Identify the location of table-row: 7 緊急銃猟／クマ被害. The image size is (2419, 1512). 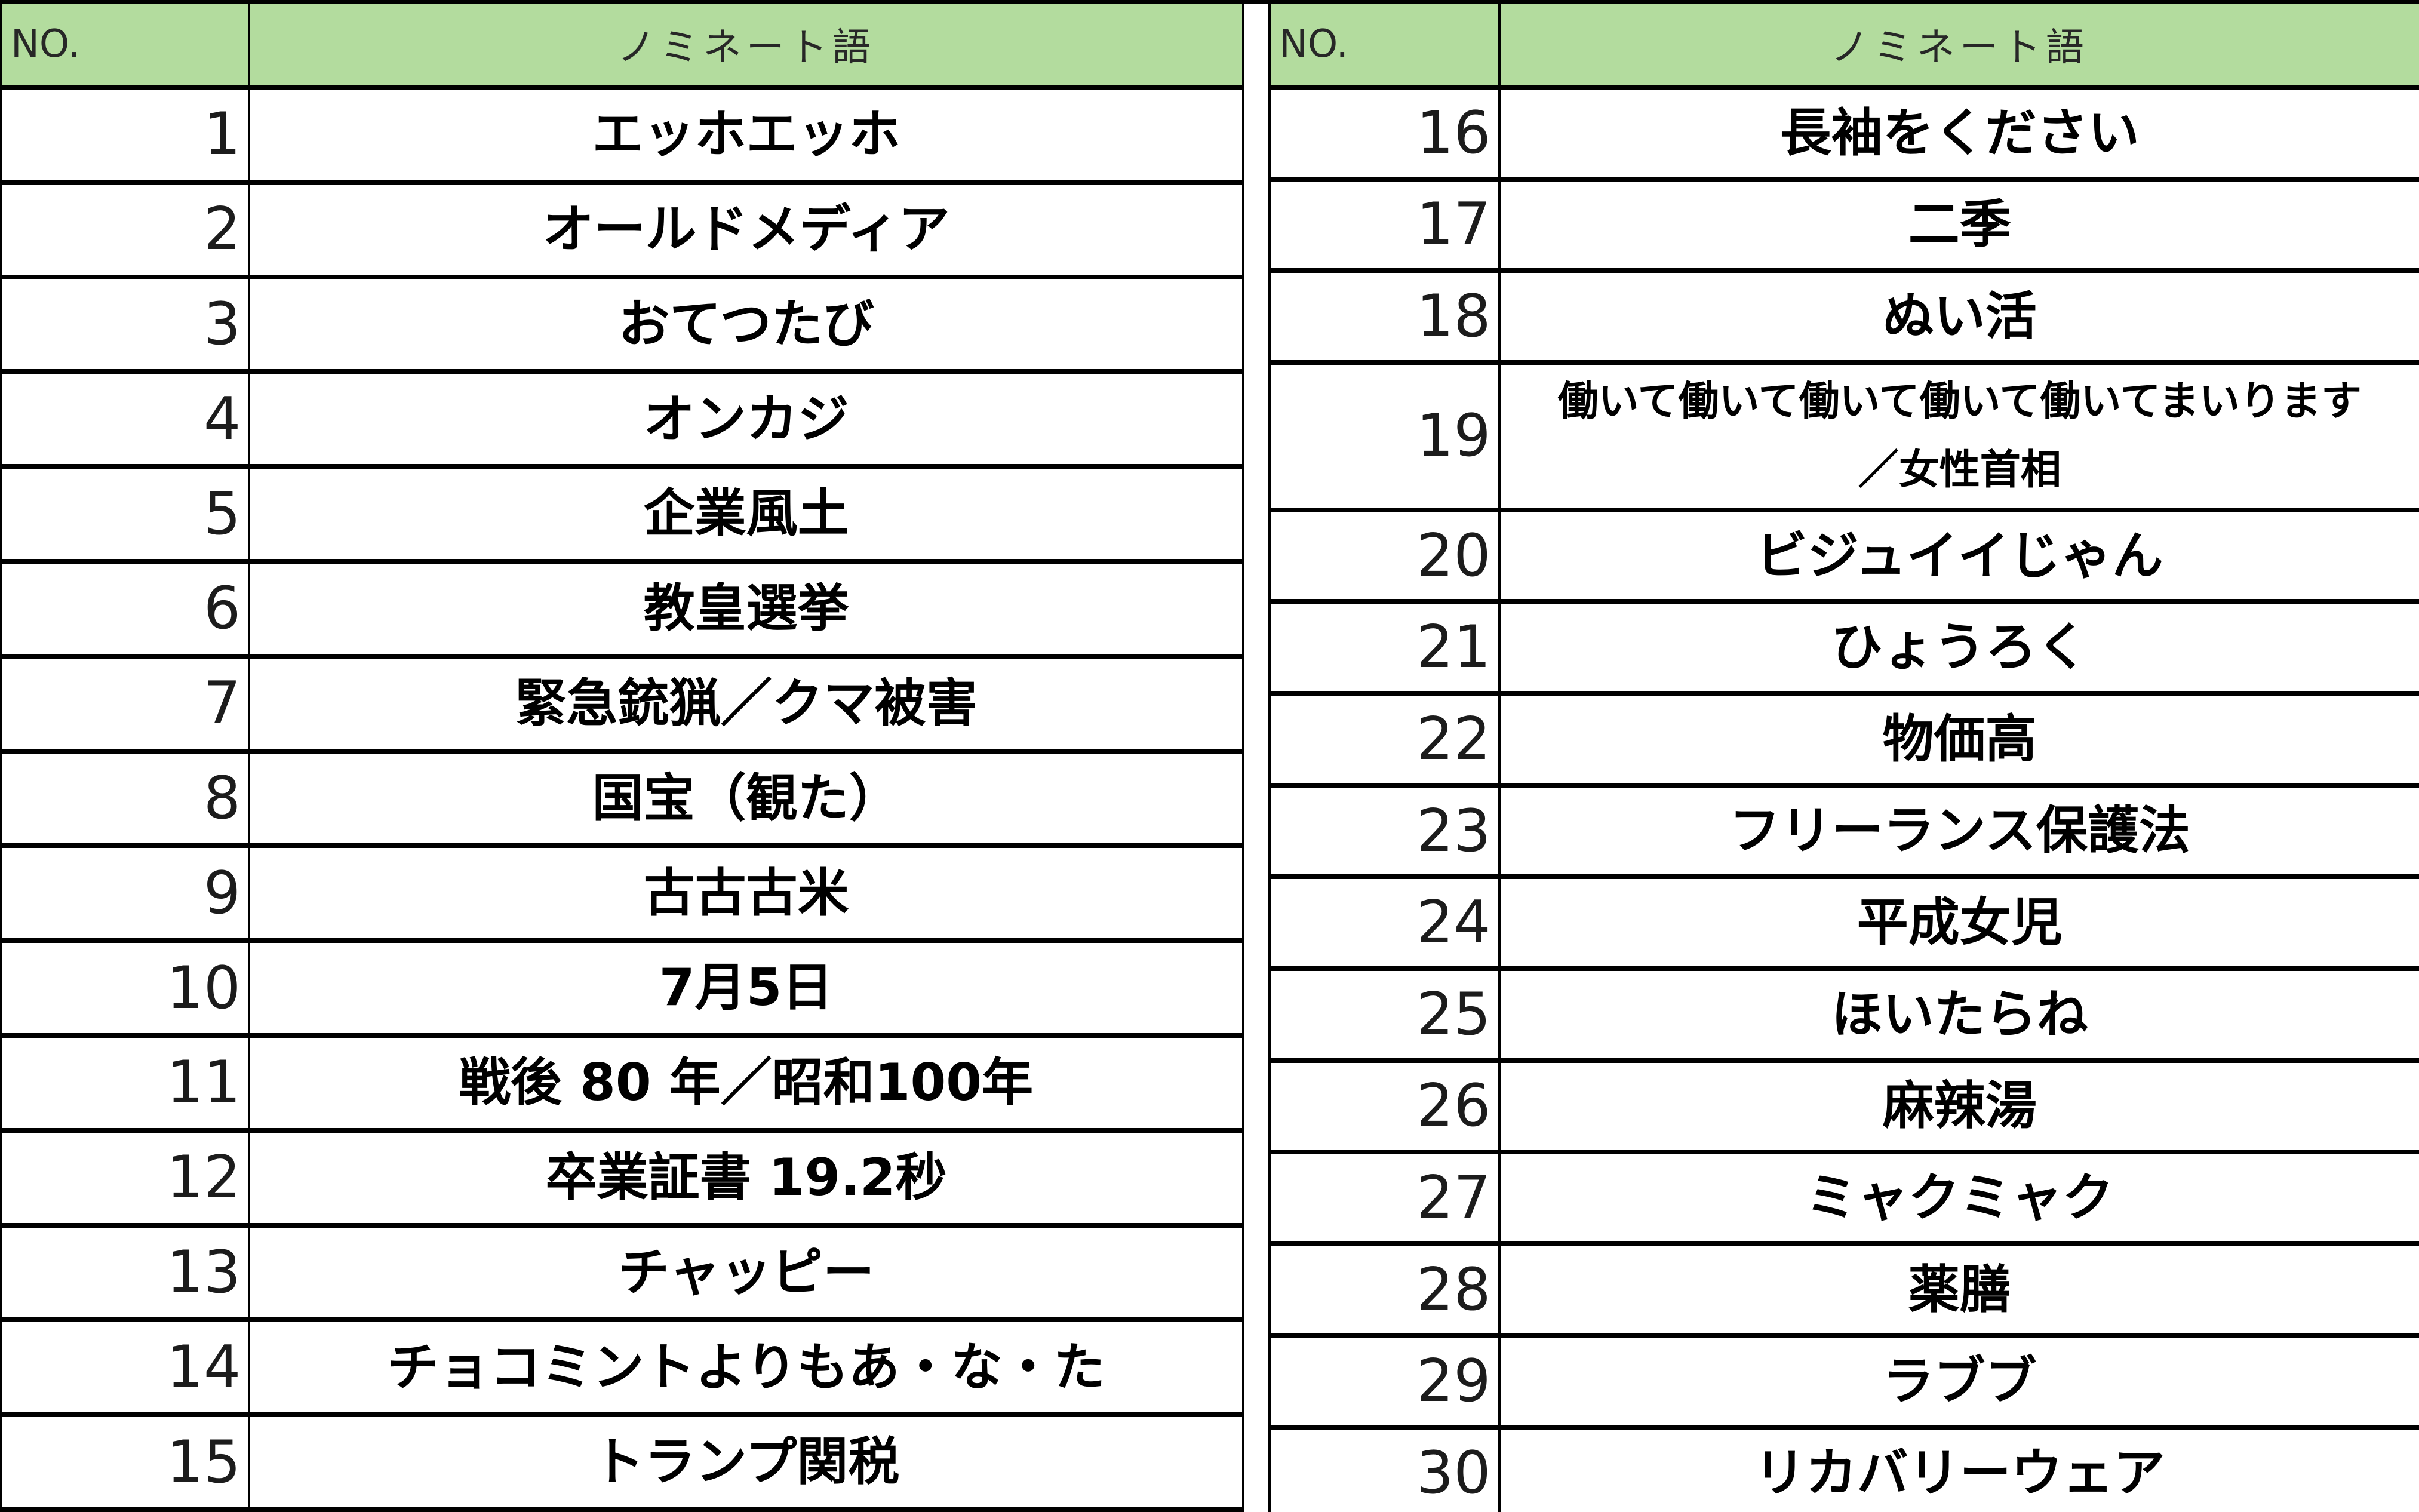
(622, 706).